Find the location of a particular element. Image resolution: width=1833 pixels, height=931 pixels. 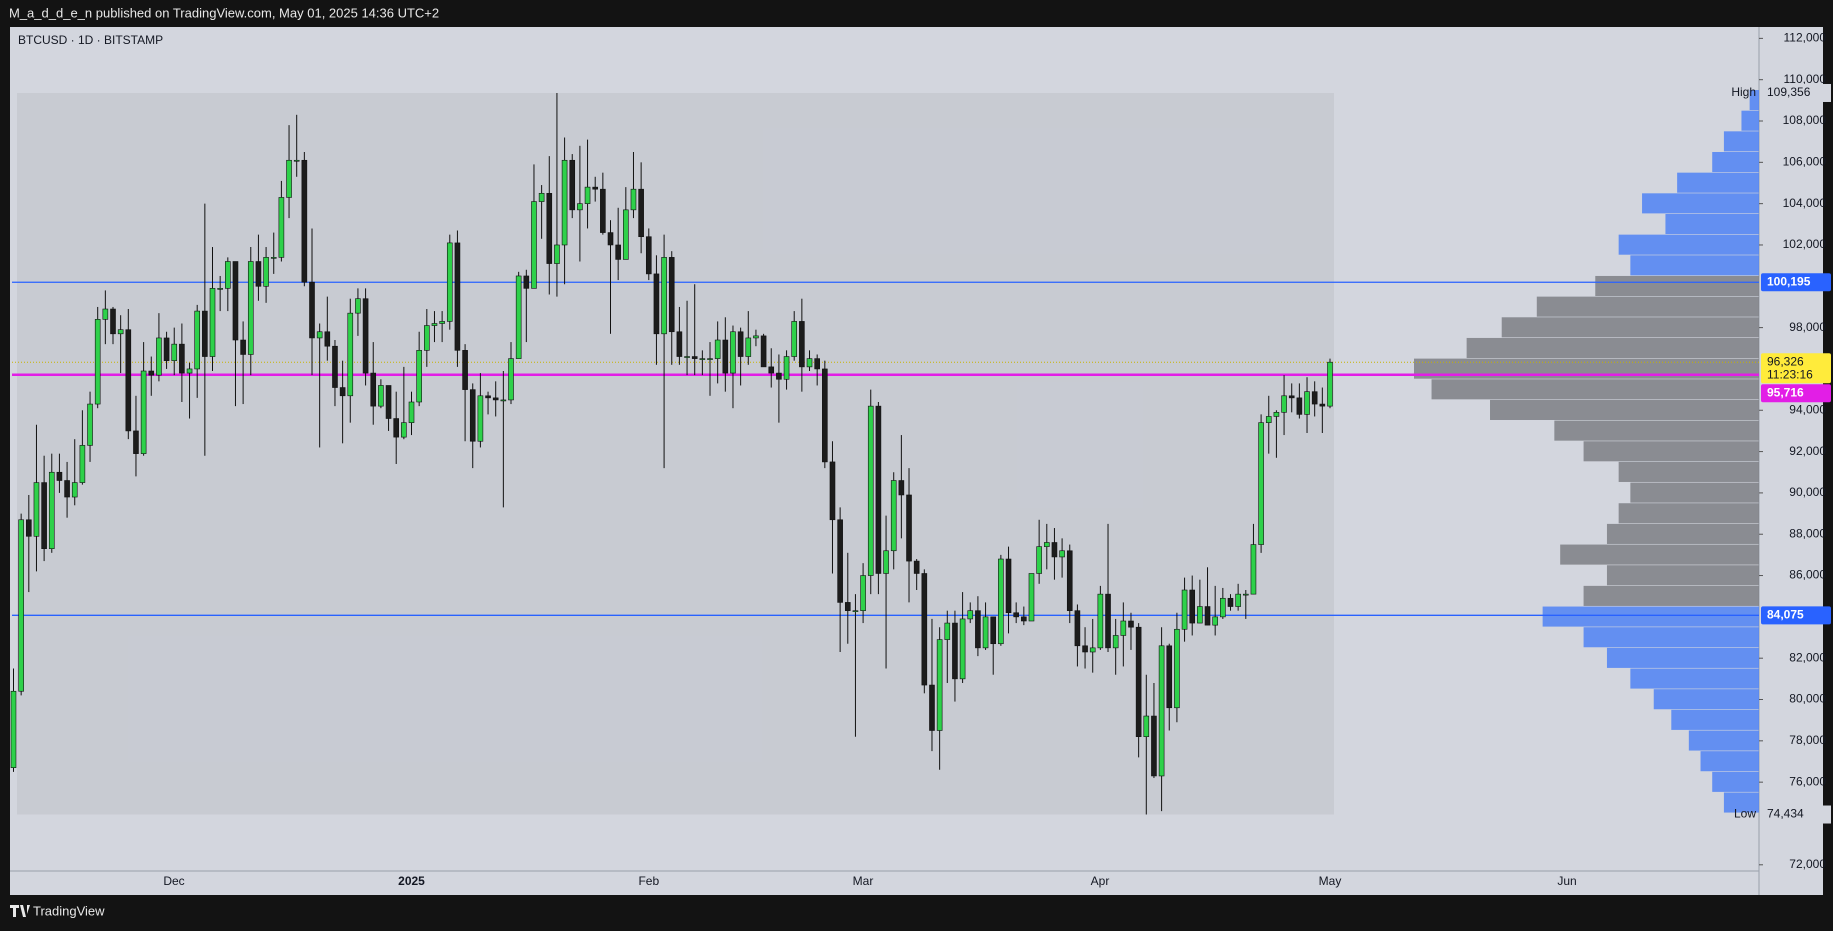

high-text: High is located at coordinates (1743, 92).